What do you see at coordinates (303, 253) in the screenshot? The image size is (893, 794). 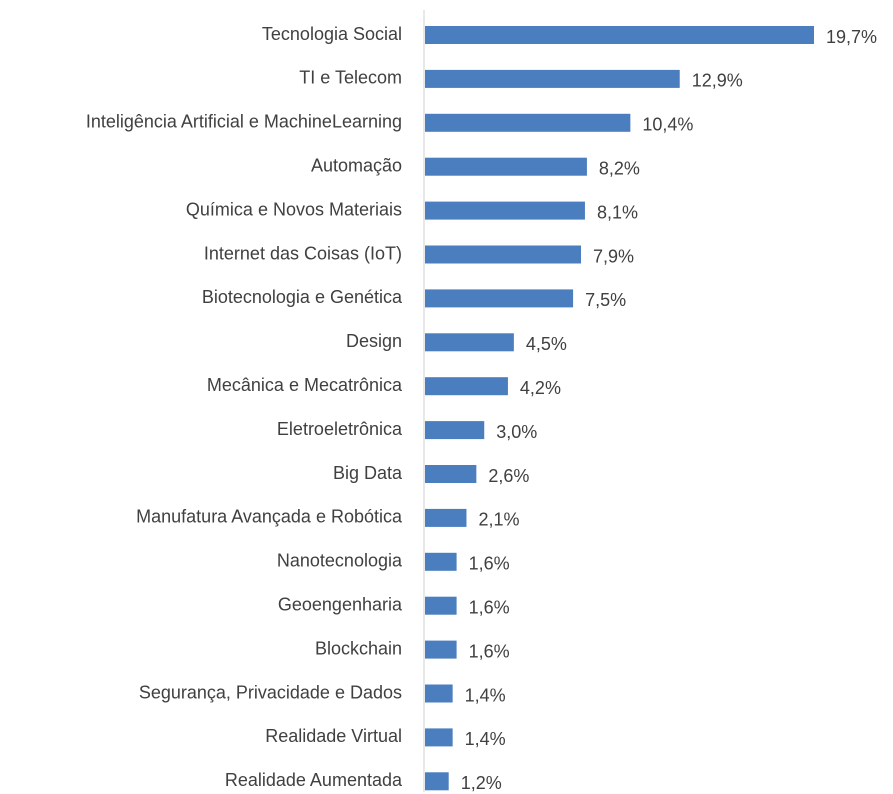 I see `category-label: Internet das Coisas (IoT)` at bounding box center [303, 253].